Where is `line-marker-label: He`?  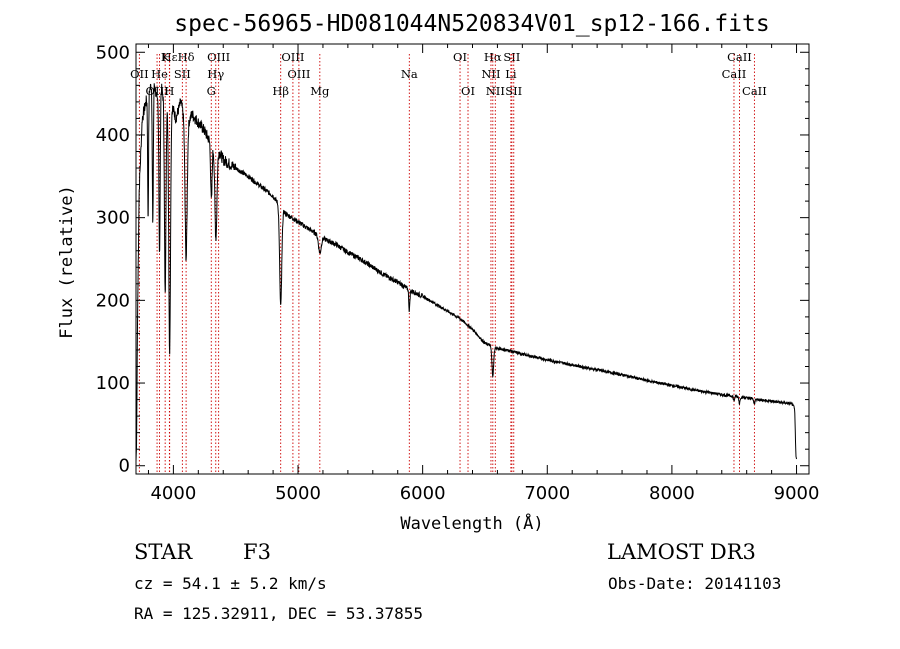 line-marker-label: He is located at coordinates (159, 74).